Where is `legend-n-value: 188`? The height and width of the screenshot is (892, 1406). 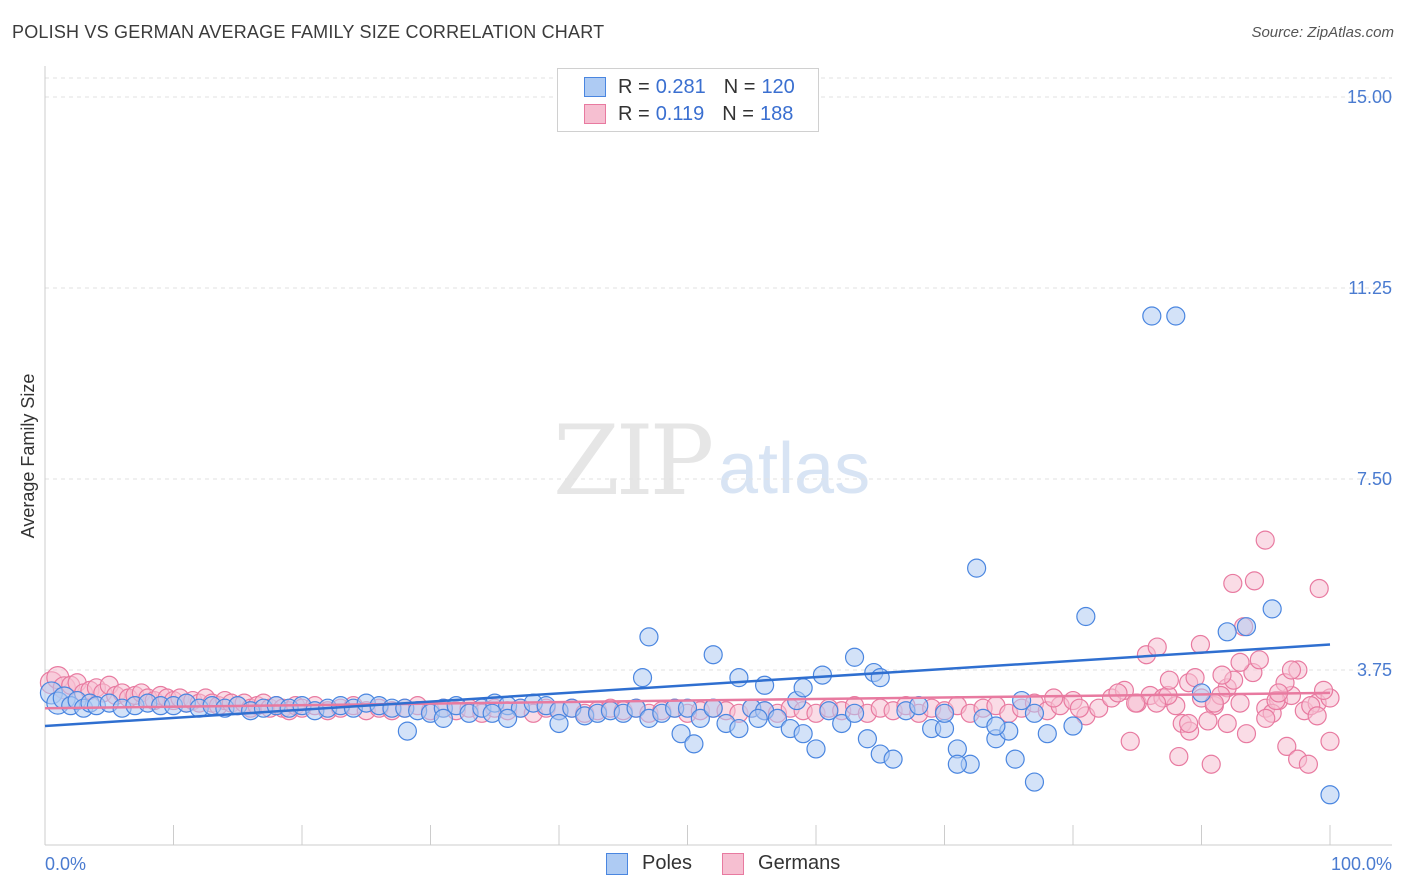
legend-n-value: 188 is located at coordinates (776, 113).